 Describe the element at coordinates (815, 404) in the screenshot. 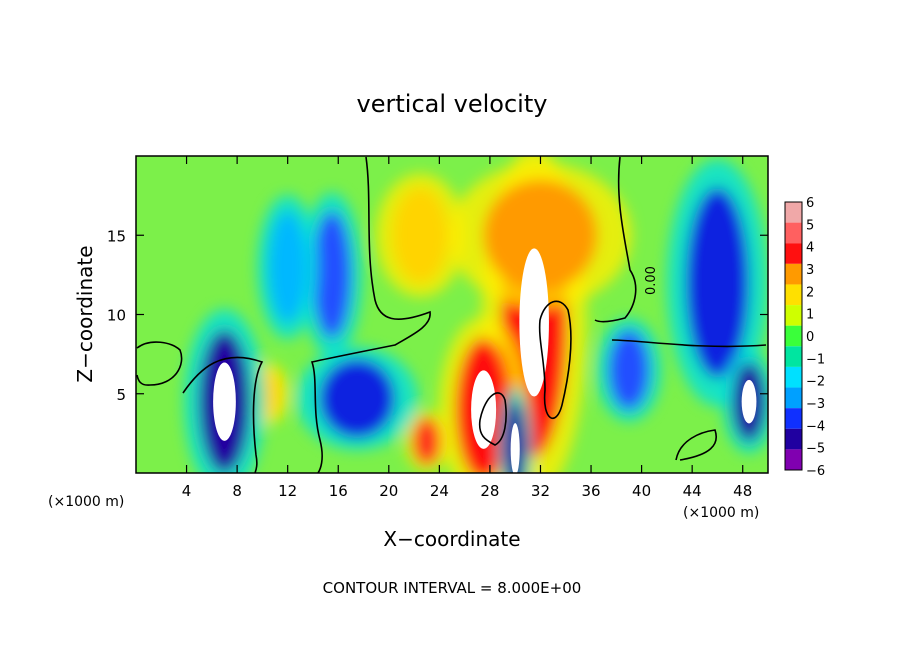

I see `colorbar-tick-label: −3` at that location.